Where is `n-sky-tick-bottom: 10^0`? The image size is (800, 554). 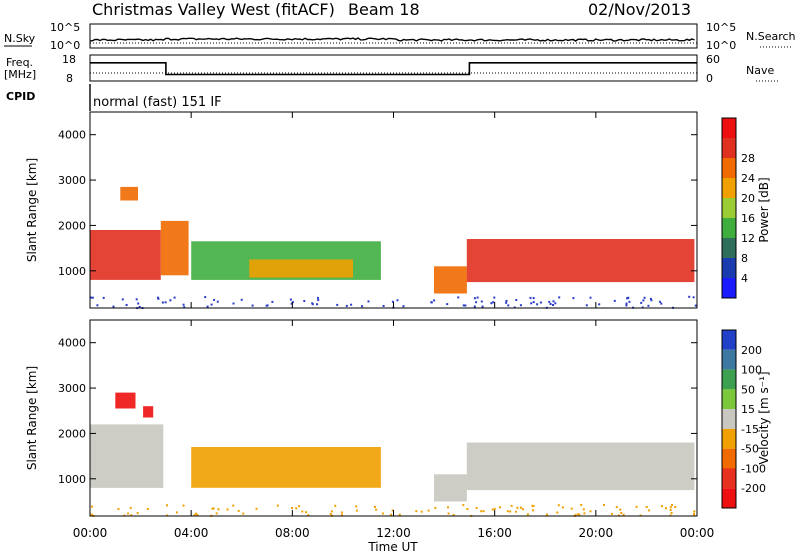 n-sky-tick-bottom: 10^0 is located at coordinates (65, 45).